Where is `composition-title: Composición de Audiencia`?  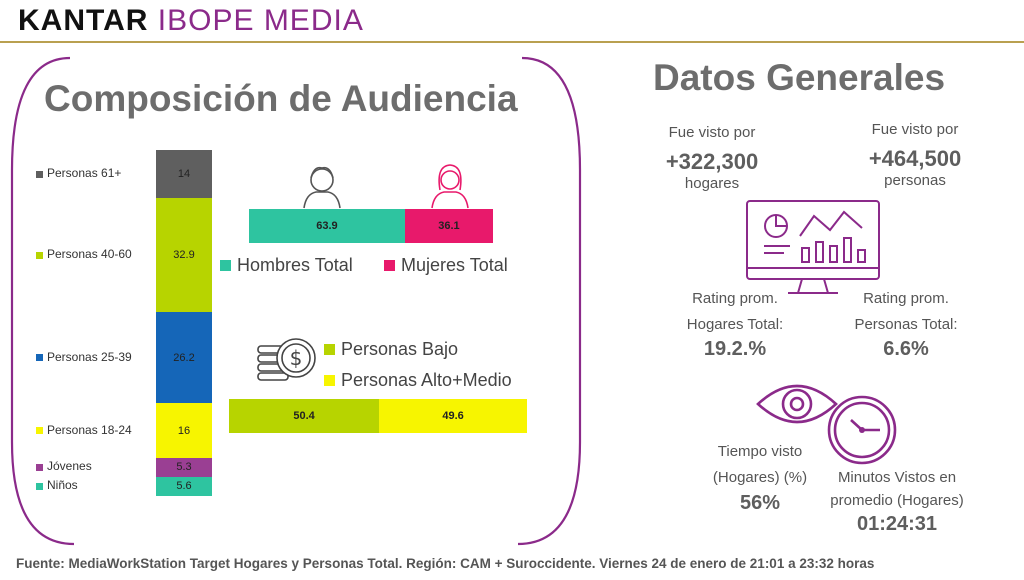 composition-title: Composición de Audiencia is located at coordinates (281, 98).